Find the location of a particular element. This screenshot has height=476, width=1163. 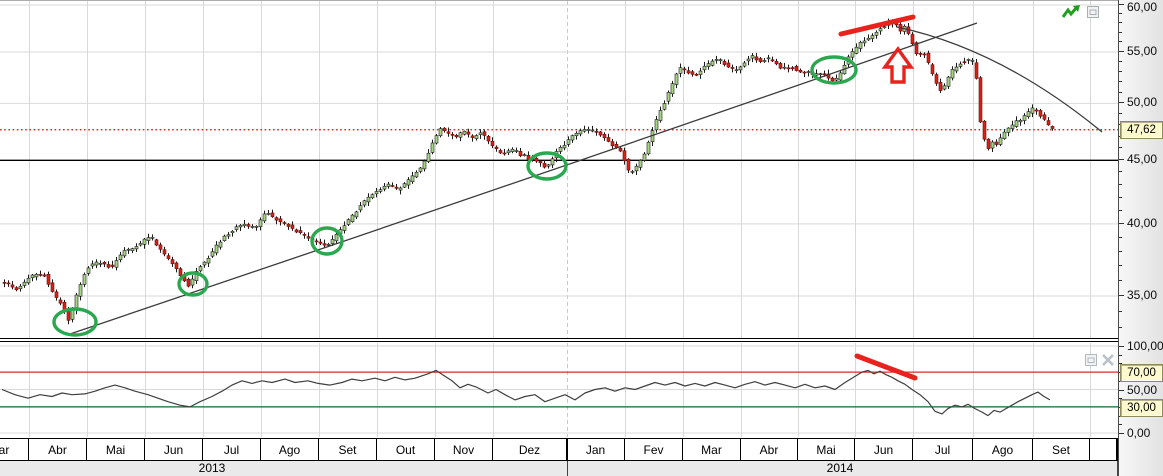

x-axis-month-cell: Out is located at coordinates (406, 449).